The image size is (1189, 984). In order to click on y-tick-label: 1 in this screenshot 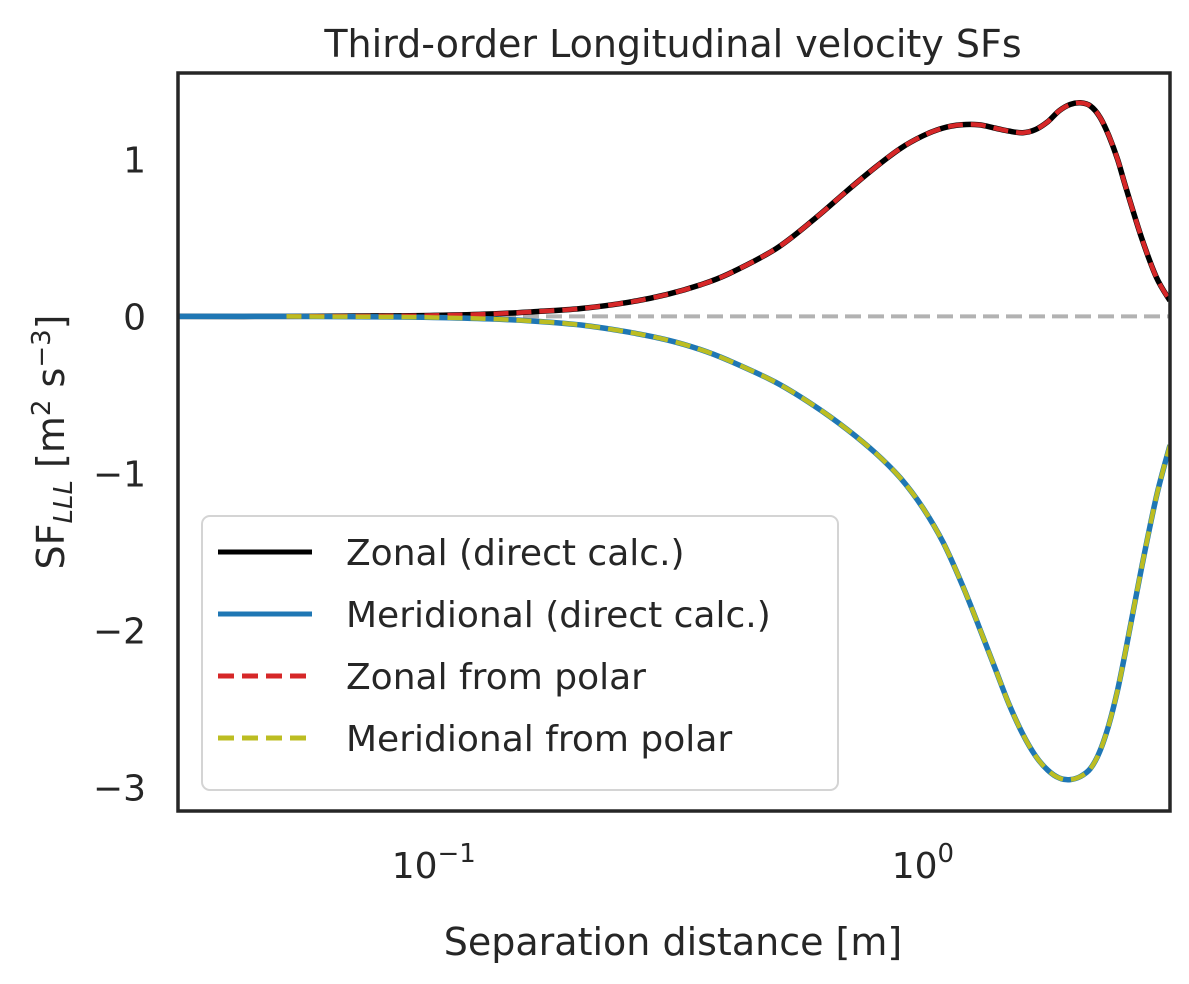, I will do `click(134, 160)`.